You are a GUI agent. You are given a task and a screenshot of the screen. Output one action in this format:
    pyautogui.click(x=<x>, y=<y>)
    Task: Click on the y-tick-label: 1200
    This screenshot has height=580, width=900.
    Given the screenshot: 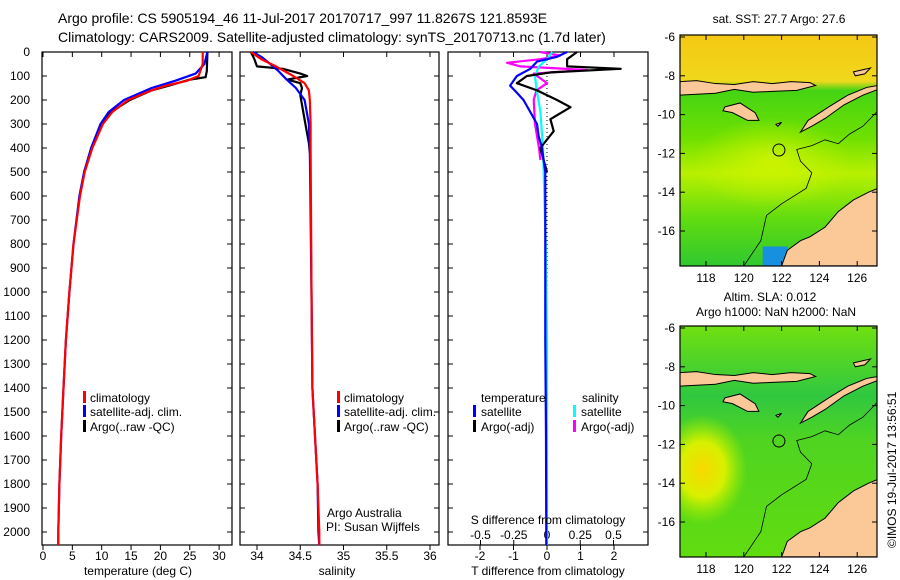 What is the action you would take?
    pyautogui.click(x=16, y=340)
    